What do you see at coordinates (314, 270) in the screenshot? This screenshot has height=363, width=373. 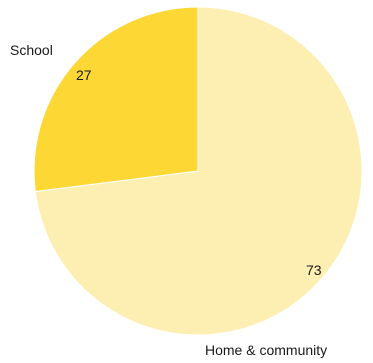 I see `value-label-home-community: 73` at bounding box center [314, 270].